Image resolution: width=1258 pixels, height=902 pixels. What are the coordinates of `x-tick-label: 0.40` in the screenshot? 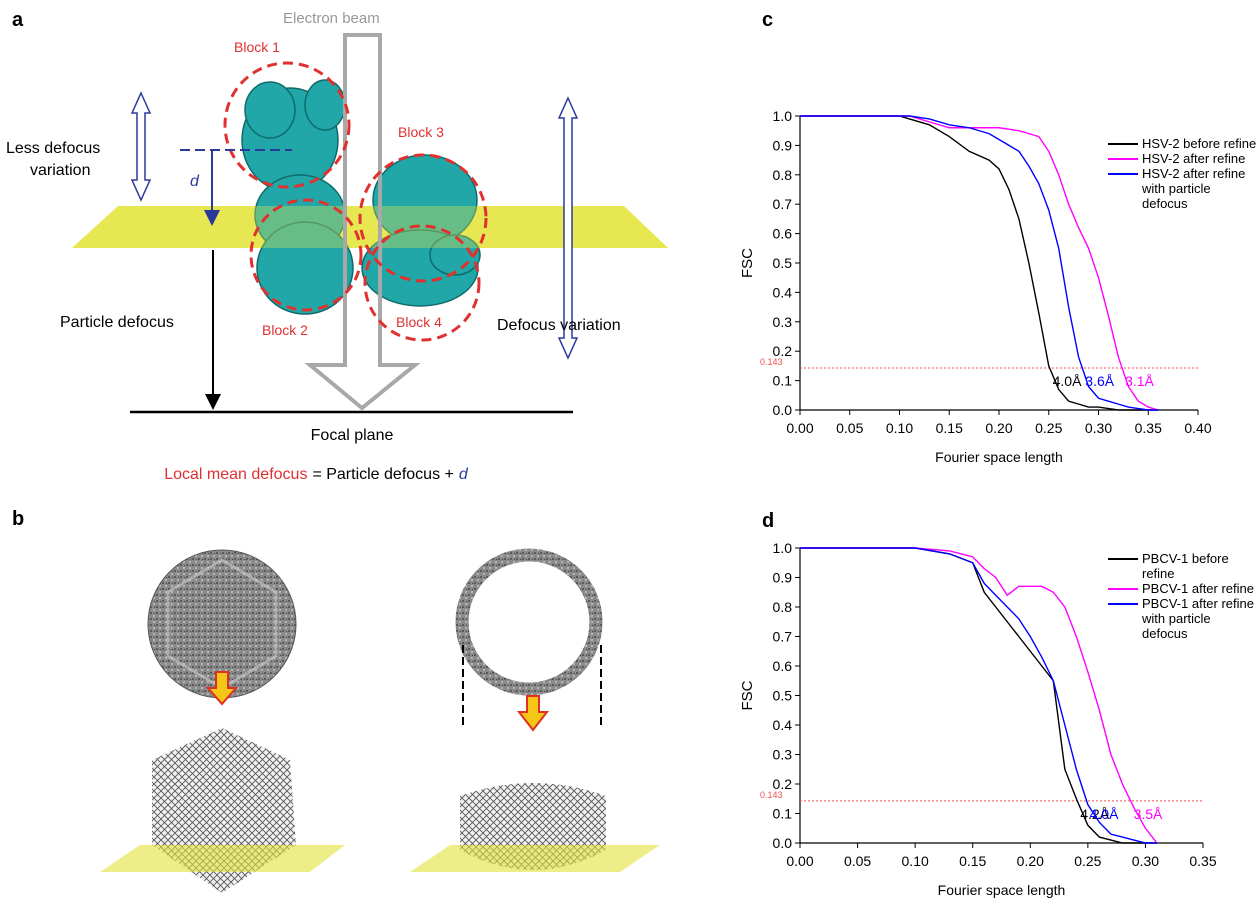 It's located at (1197, 428).